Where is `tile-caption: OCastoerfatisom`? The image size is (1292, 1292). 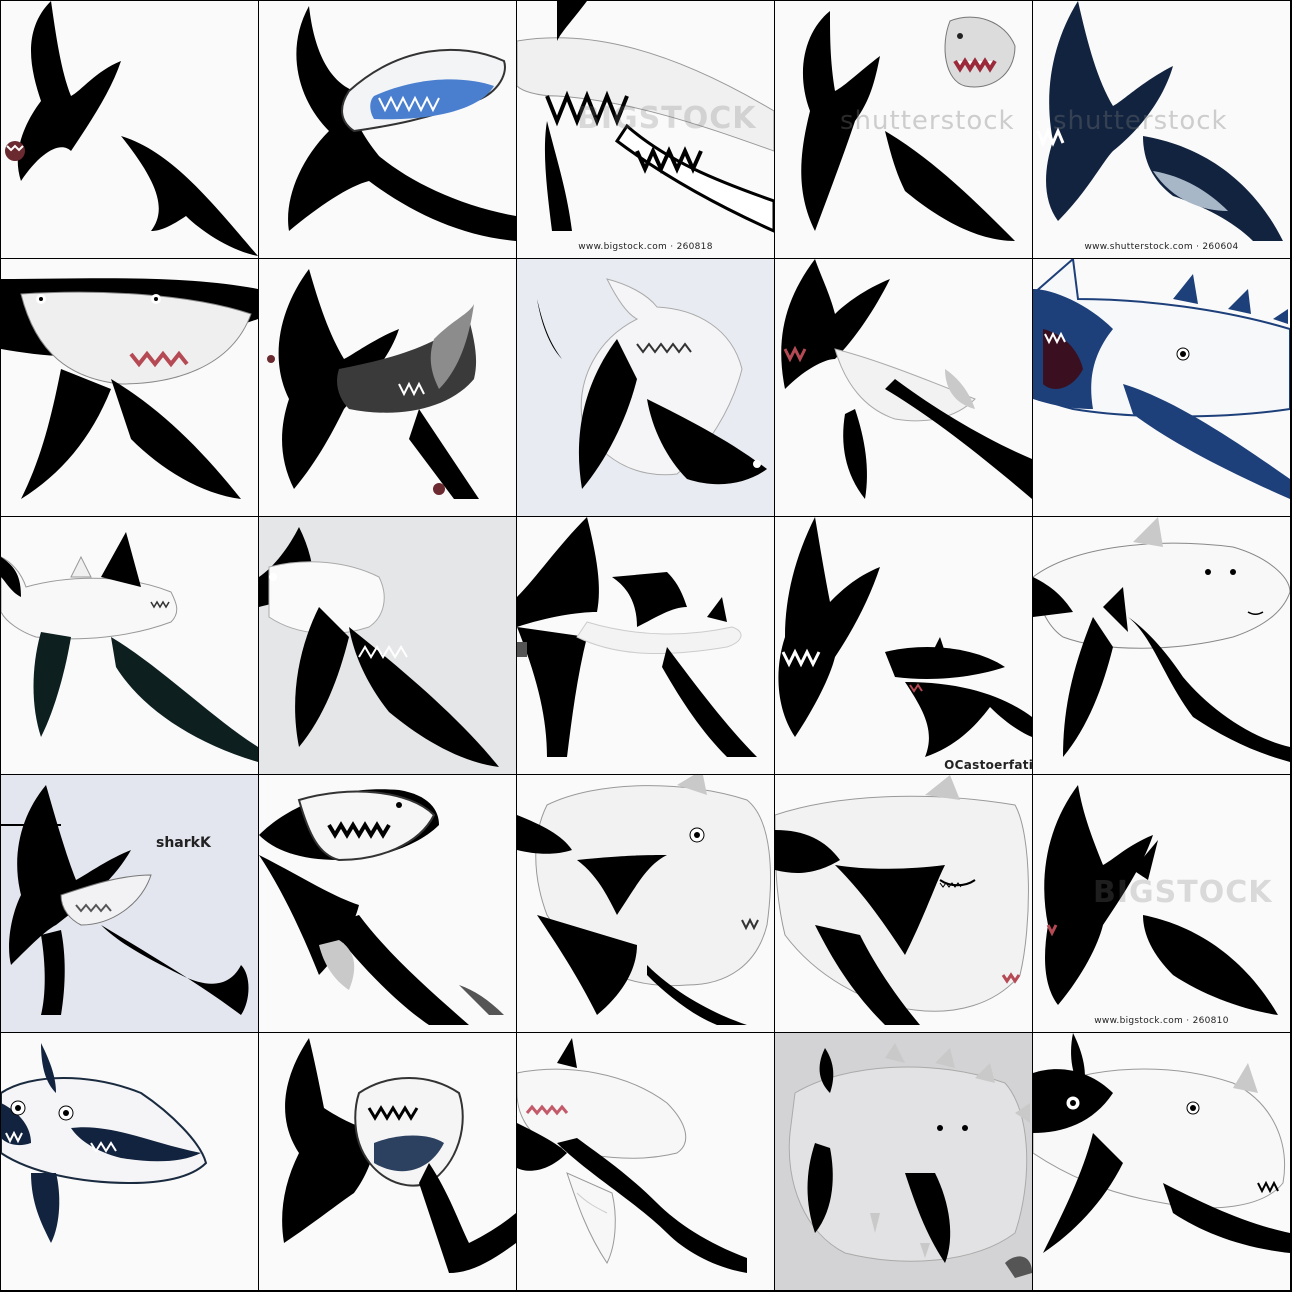
tile-caption: OCastoerfatisom is located at coordinates (988, 765).